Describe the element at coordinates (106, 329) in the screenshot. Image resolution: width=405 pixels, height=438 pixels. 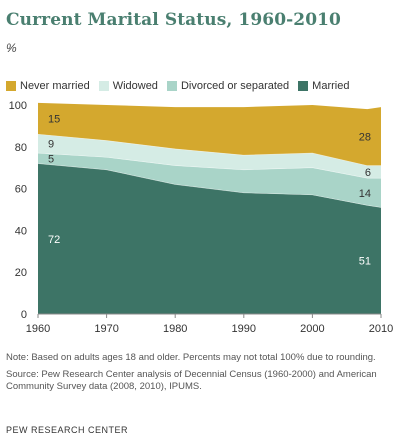
I see `x-tick-label: 1970` at that location.